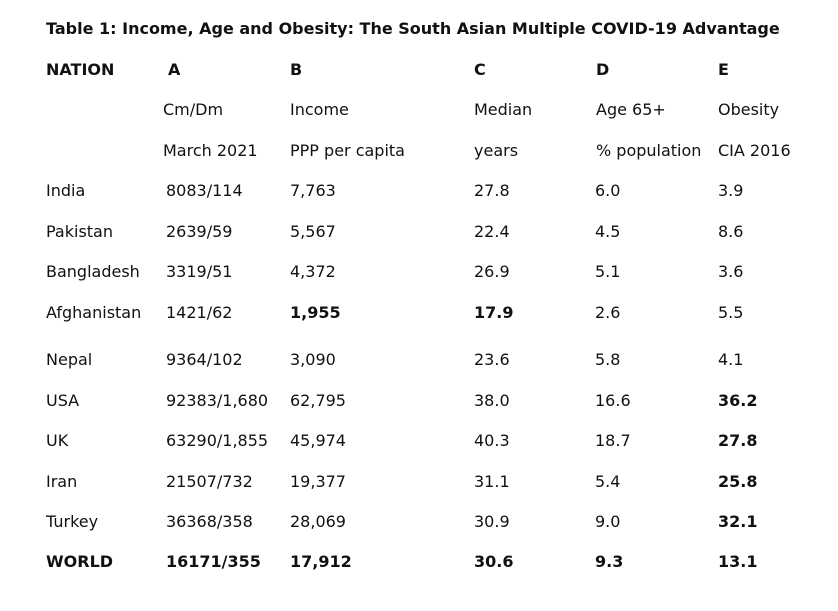  Describe the element at coordinates (492, 190) in the screenshot. I see `row-median-age: 27.8` at that location.